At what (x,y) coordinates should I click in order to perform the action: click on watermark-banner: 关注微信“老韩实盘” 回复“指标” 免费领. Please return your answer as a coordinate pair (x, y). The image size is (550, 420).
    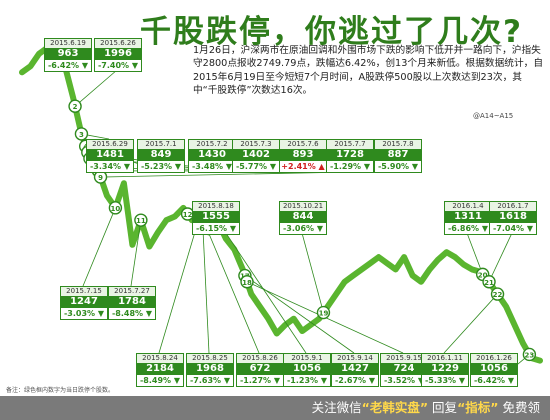
    Looking at the image, I should click on (275, 408).